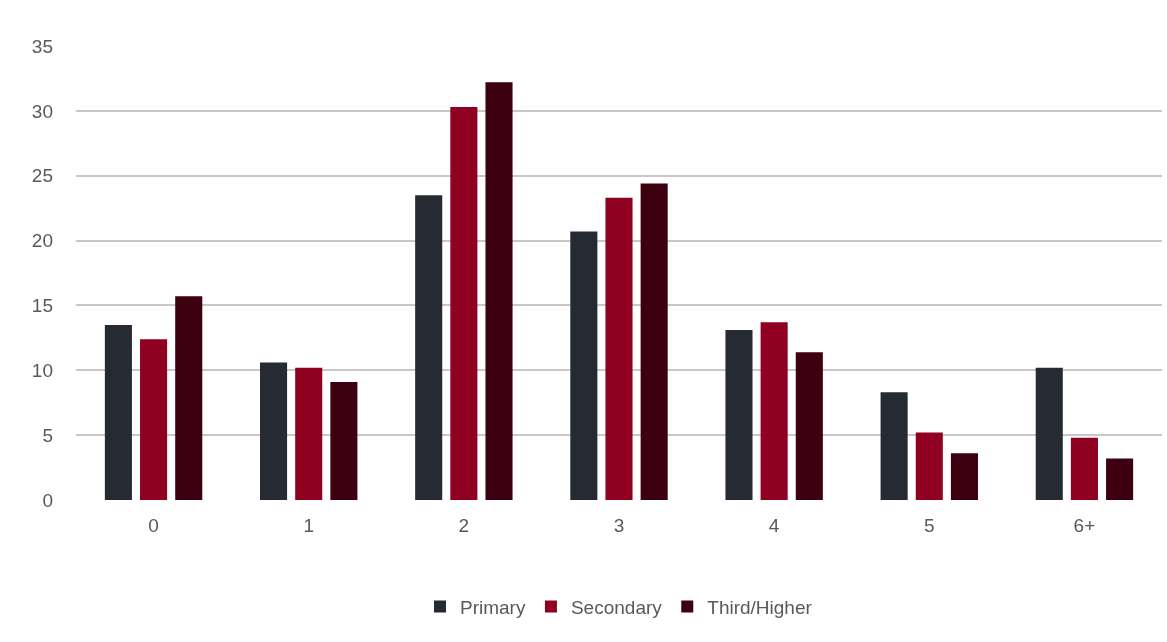 The height and width of the screenshot is (642, 1167). I want to click on y-tick-label: 5, so click(47, 435).